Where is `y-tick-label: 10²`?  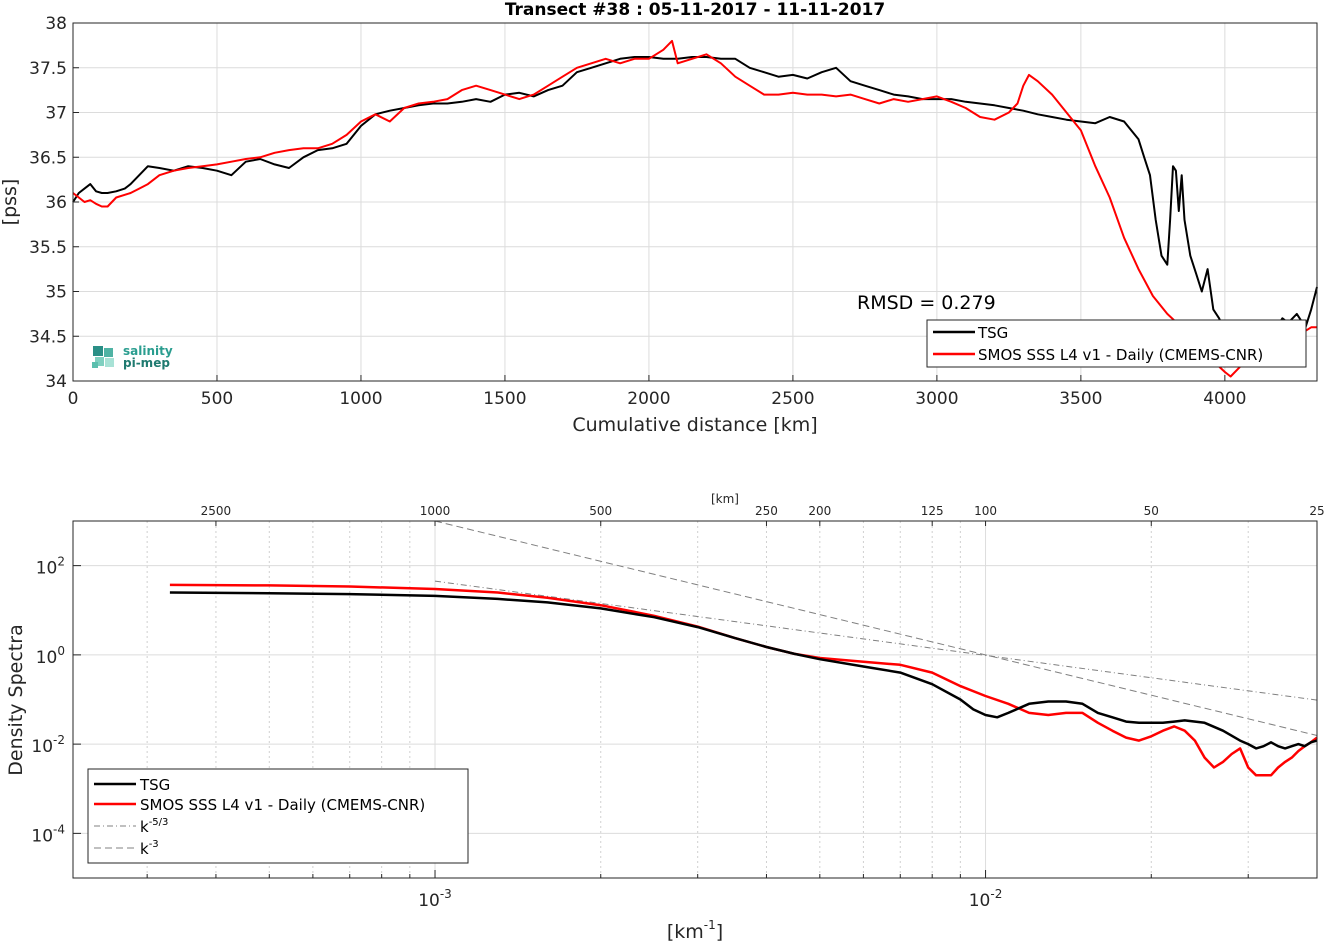 y-tick-label: 10² is located at coordinates (50, 567).